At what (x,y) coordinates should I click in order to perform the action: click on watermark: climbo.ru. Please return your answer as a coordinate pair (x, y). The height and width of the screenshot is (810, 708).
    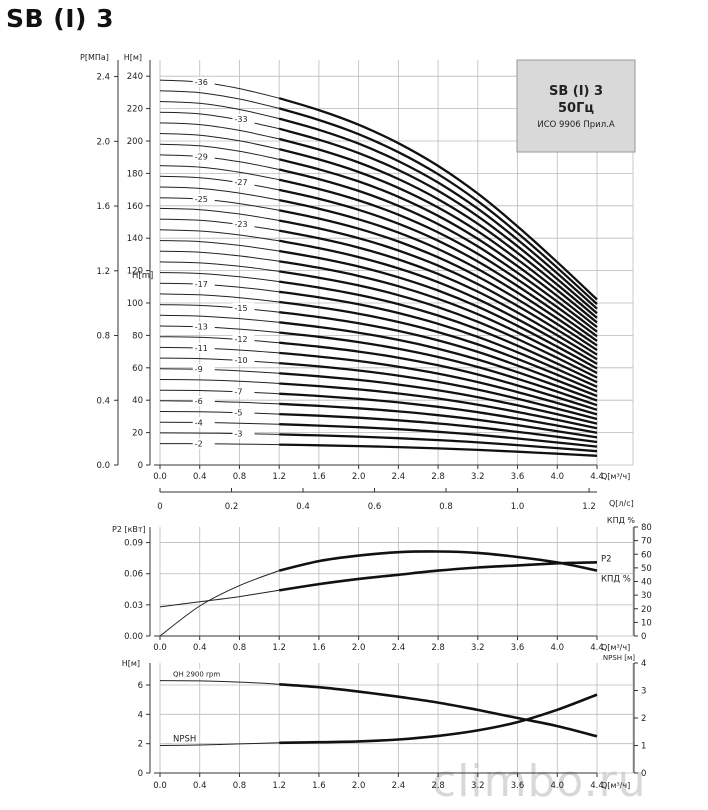
    Looking at the image, I should click on (539, 781).